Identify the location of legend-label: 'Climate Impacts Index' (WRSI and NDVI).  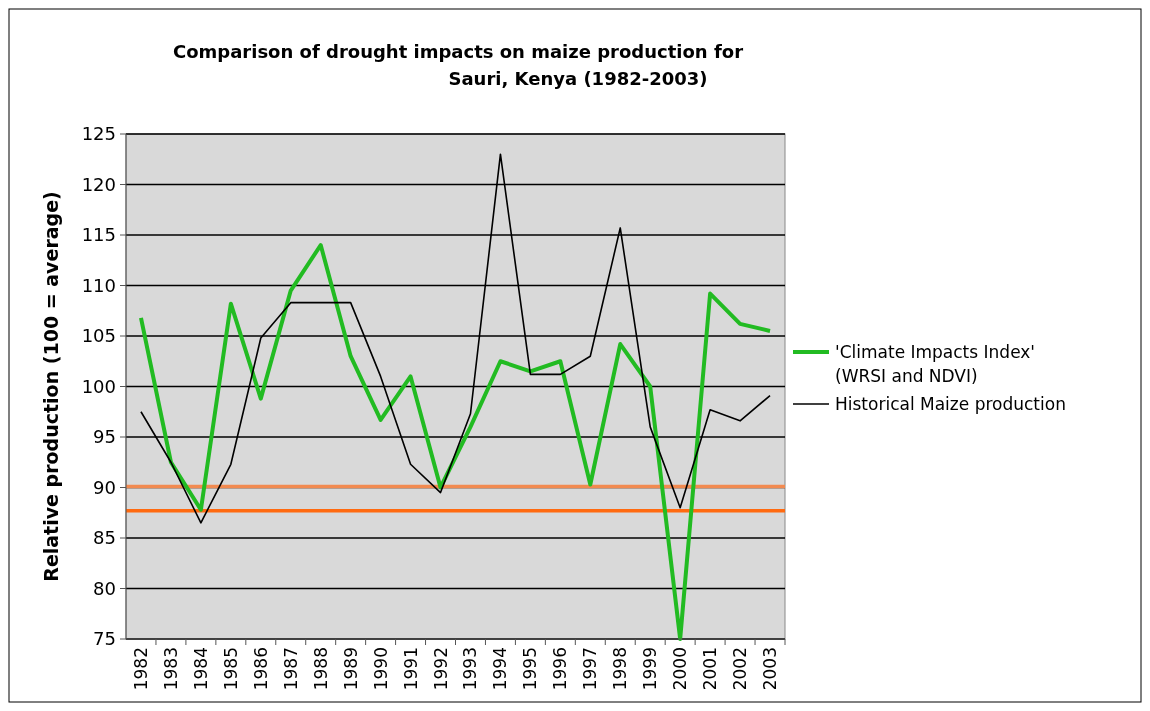
(935, 364).